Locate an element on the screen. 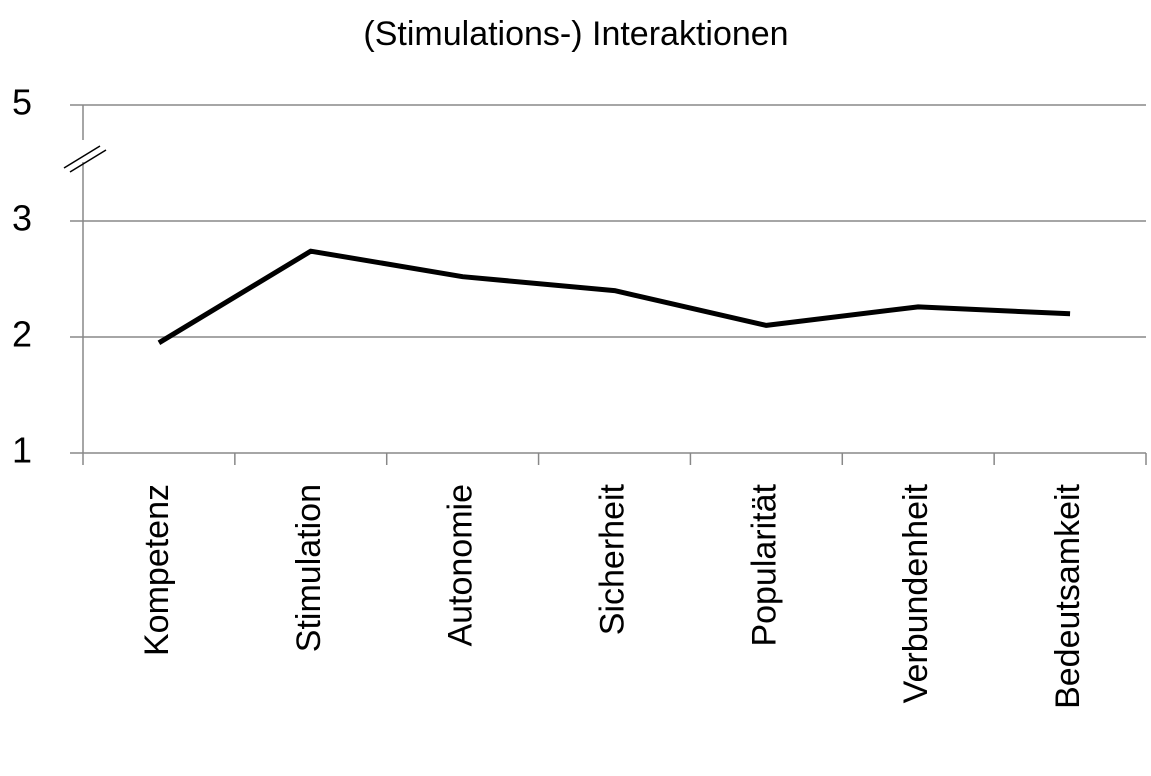 The image size is (1151, 776). x-tick-label: Autonomie is located at coordinates (461, 565).